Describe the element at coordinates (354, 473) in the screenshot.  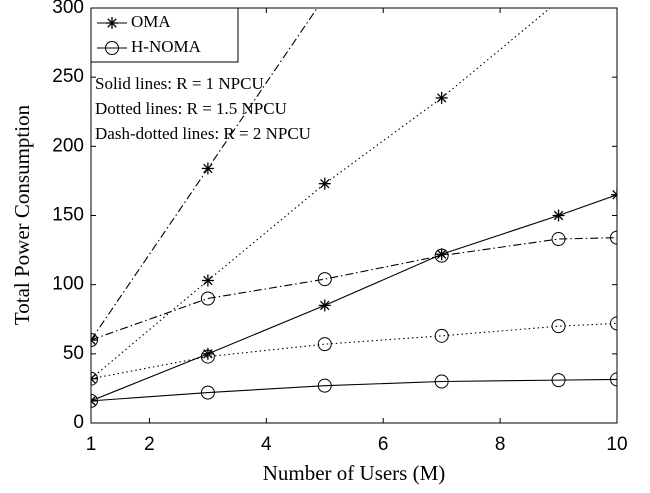
I see `x-axis-label: Number of Users (M)` at that location.